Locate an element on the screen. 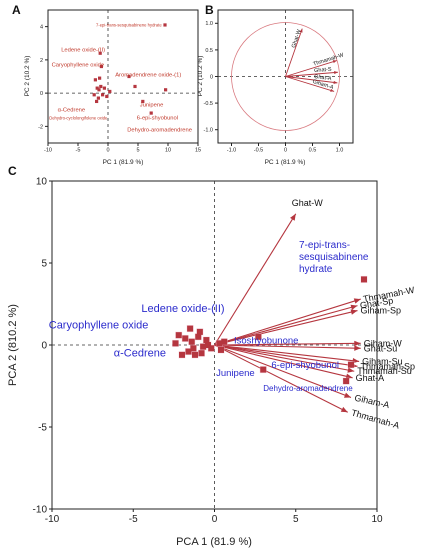  annotation-line: 7-epi-trans- is located at coordinates (324, 245).